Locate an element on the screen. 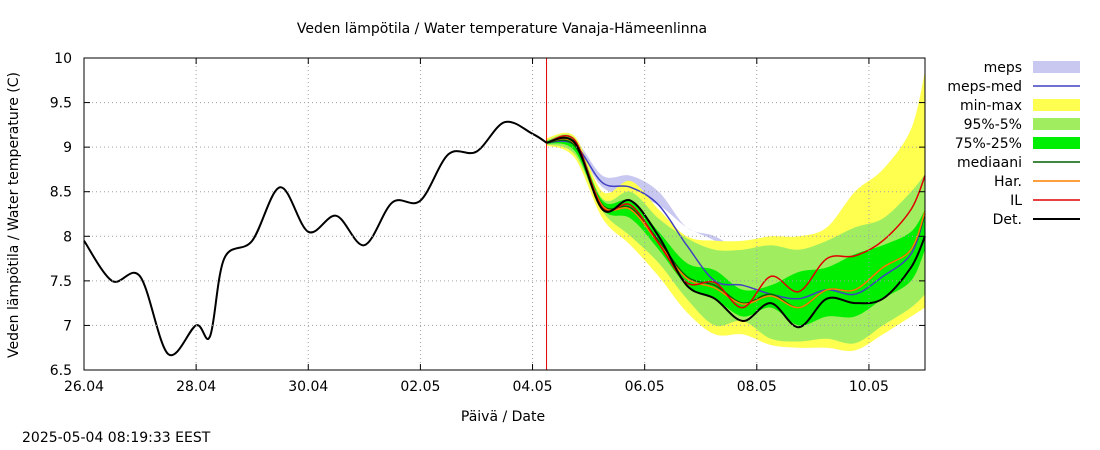  y-tick-label: 7.5 is located at coordinates (61, 282).